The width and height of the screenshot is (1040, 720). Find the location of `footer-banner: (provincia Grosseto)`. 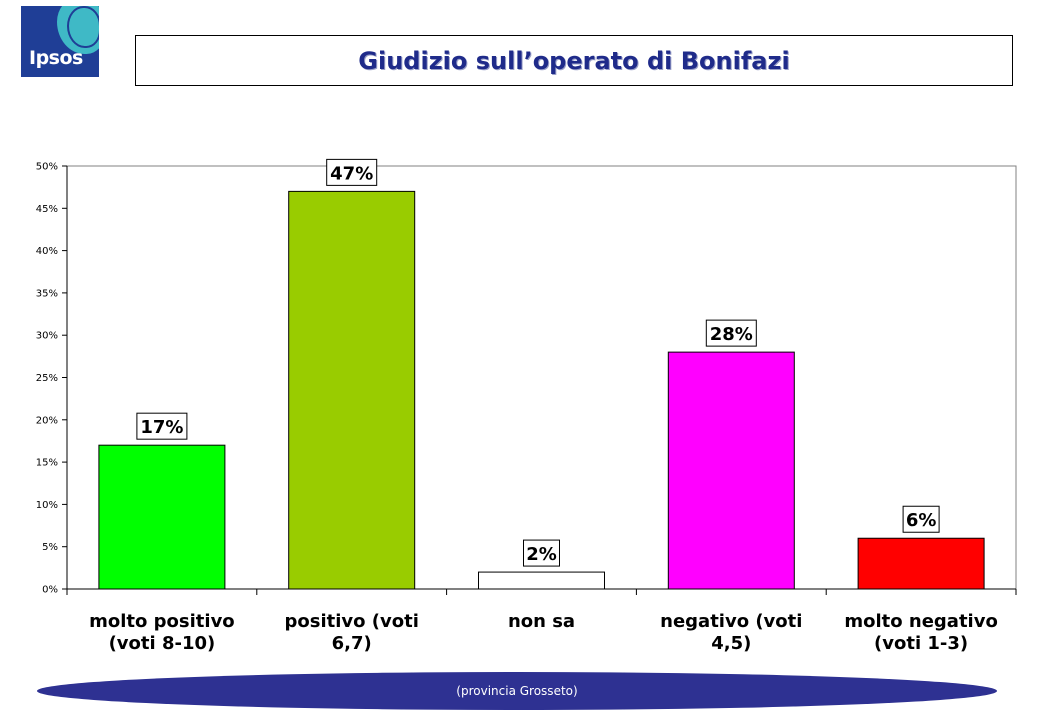

footer-banner: (provincia Grosseto) is located at coordinates (517, 691).